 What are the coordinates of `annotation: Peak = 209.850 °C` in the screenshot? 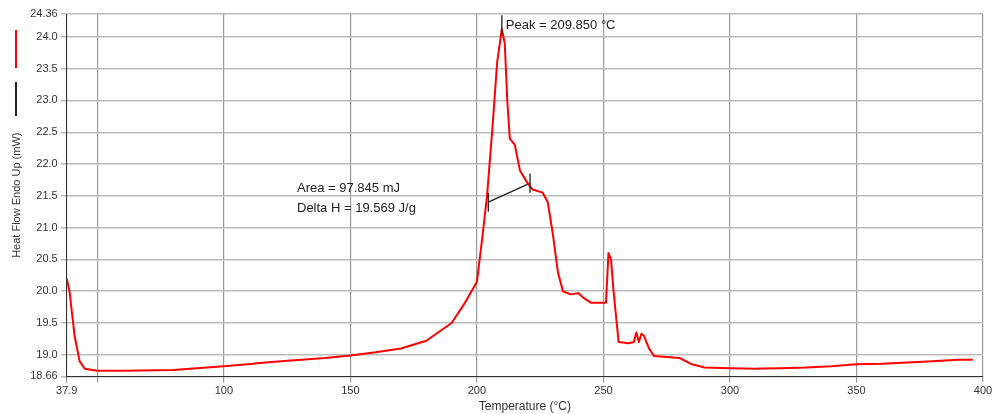 It's located at (560, 24).